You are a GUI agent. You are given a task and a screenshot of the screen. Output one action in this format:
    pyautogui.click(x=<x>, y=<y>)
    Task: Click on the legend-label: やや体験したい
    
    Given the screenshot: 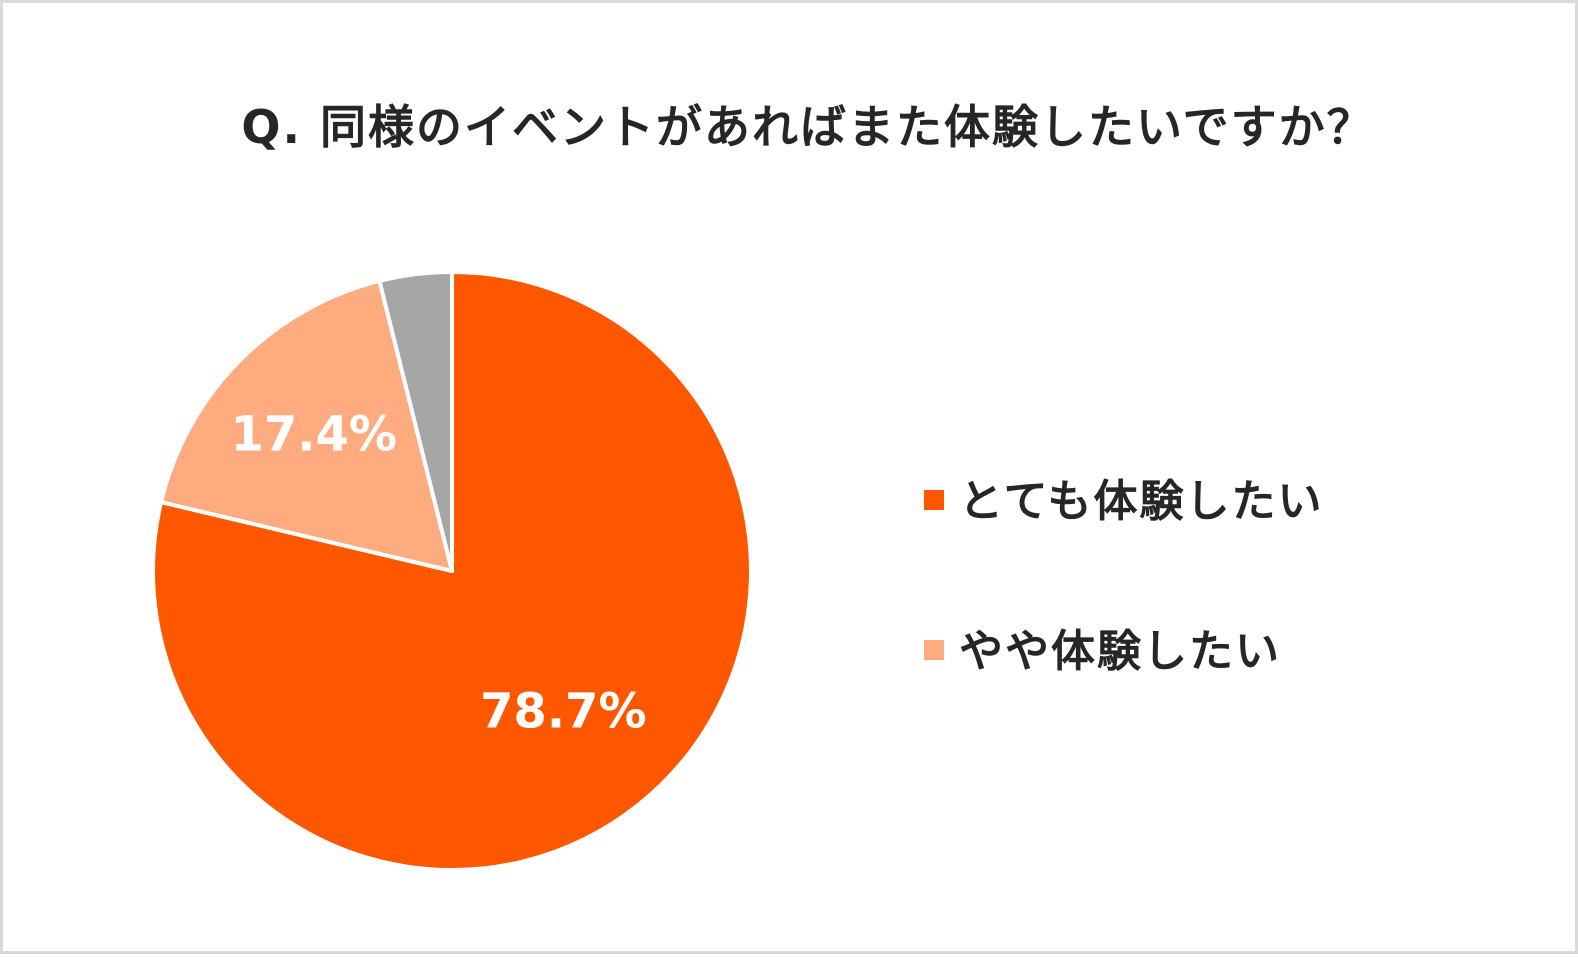 What is the action you would take?
    pyautogui.click(x=1120, y=651)
    